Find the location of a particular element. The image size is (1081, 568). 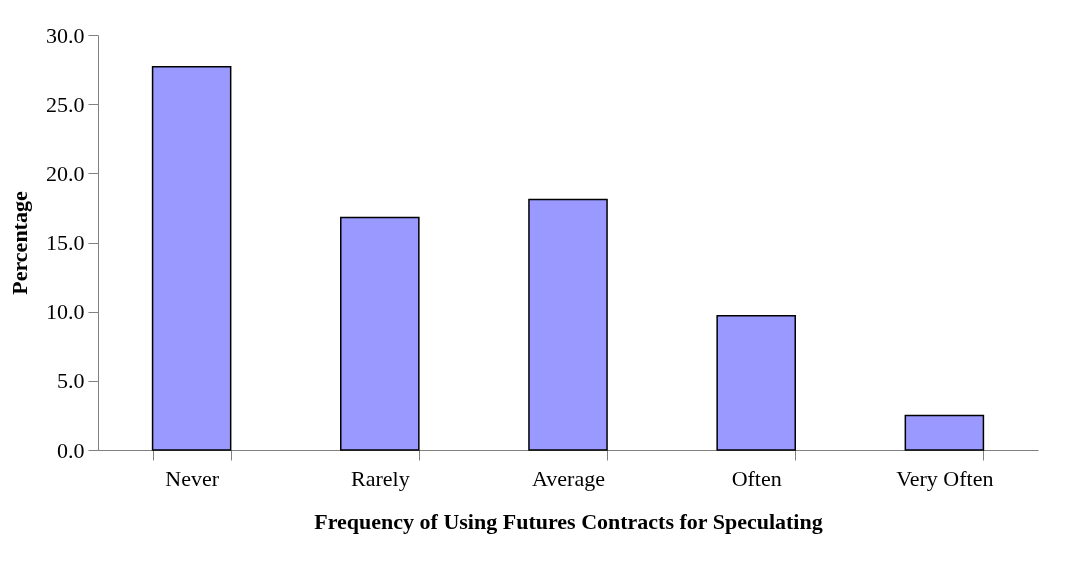

y-tick-label: 5.0 is located at coordinates (71, 381).